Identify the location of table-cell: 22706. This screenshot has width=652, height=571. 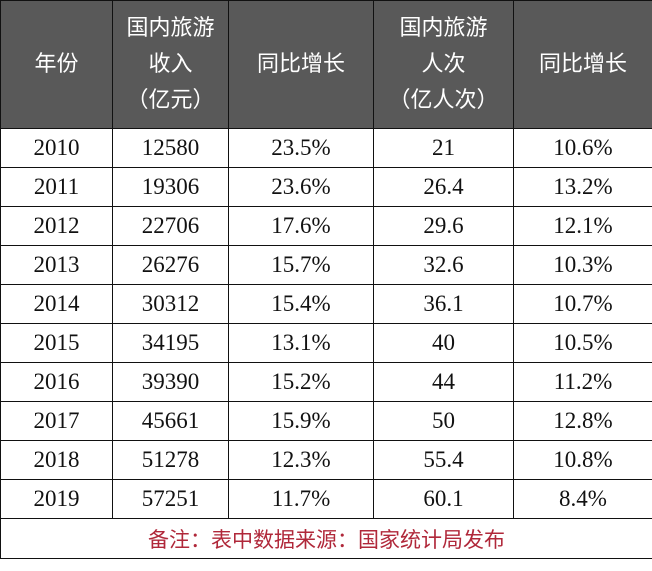
(170, 226).